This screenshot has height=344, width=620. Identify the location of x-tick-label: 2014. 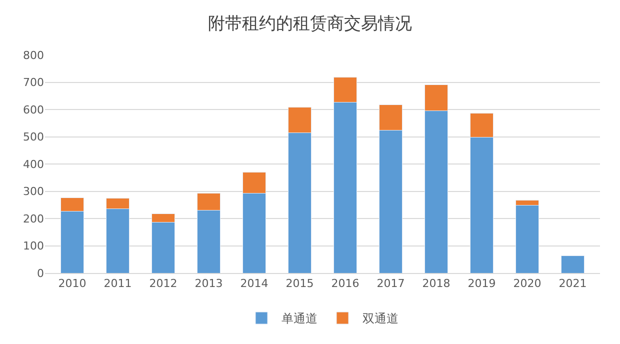
(254, 283).